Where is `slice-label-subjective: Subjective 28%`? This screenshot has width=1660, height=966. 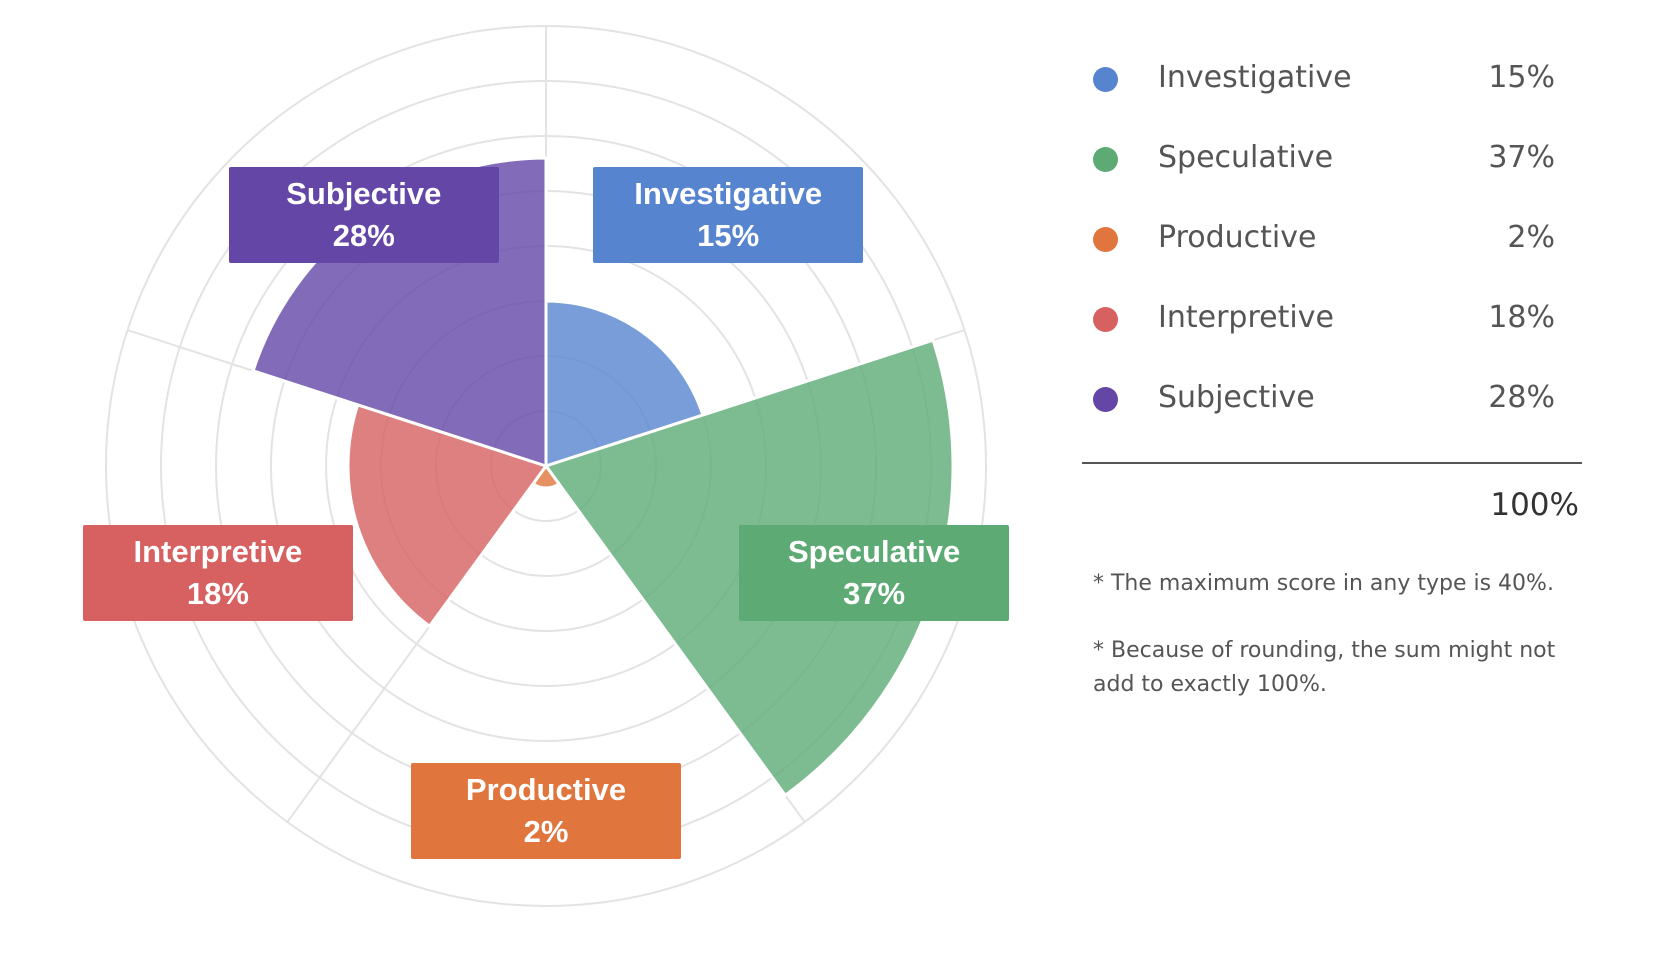
slice-label-subjective: Subjective 28% is located at coordinates (363, 215).